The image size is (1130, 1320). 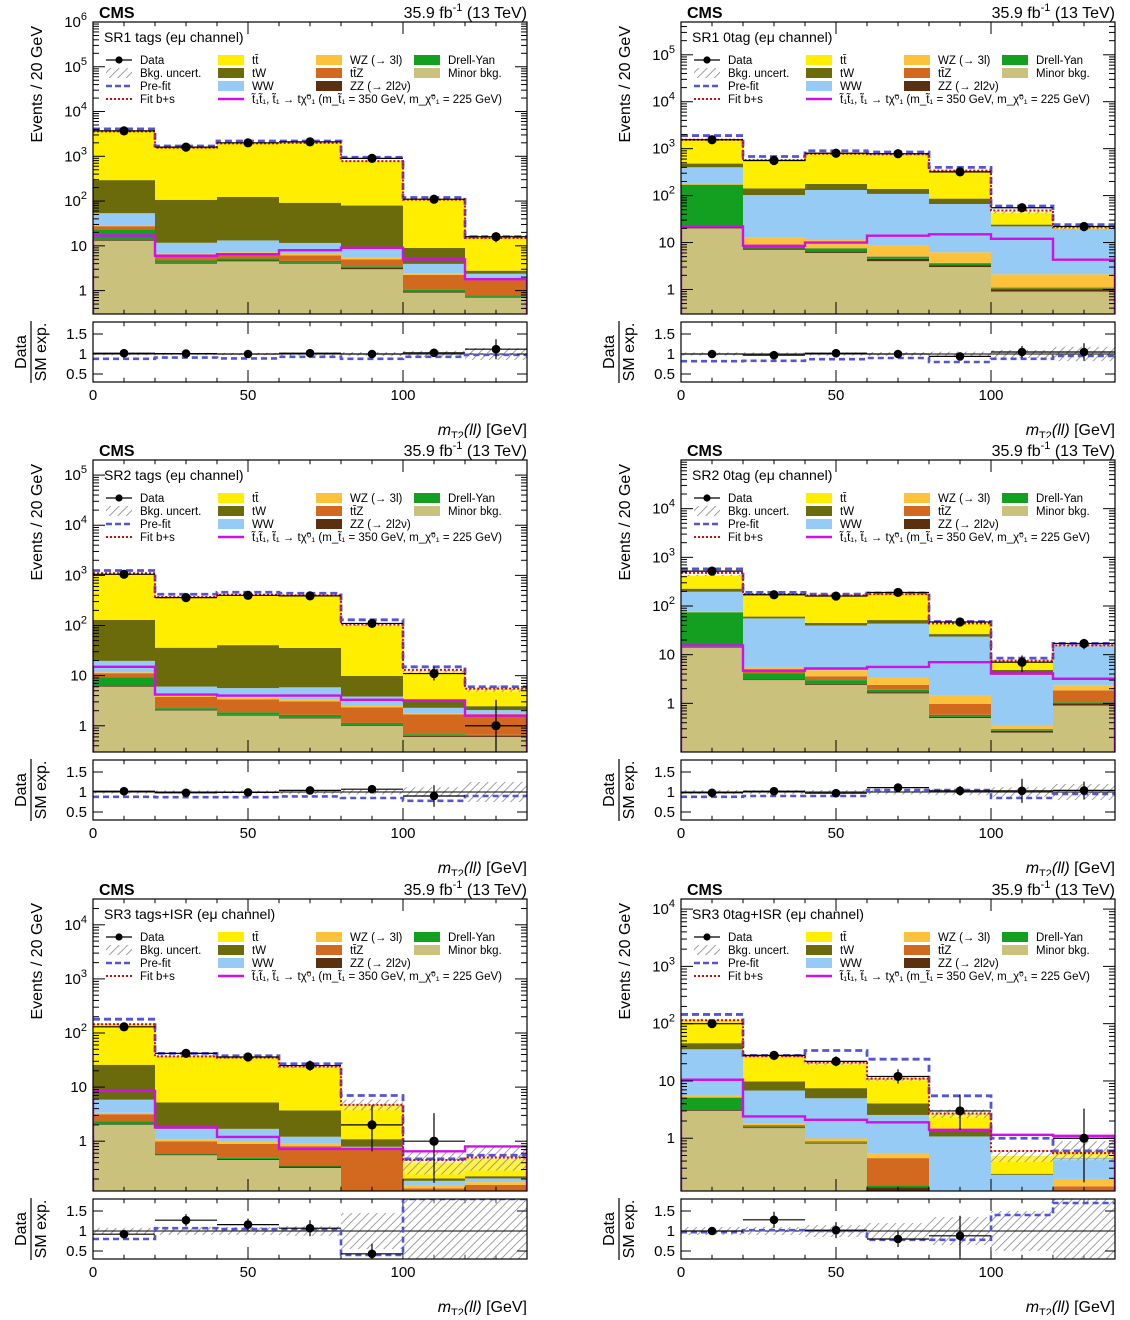 I want to click on legend-entry-5: Bkg. uncert., so click(x=153, y=512).